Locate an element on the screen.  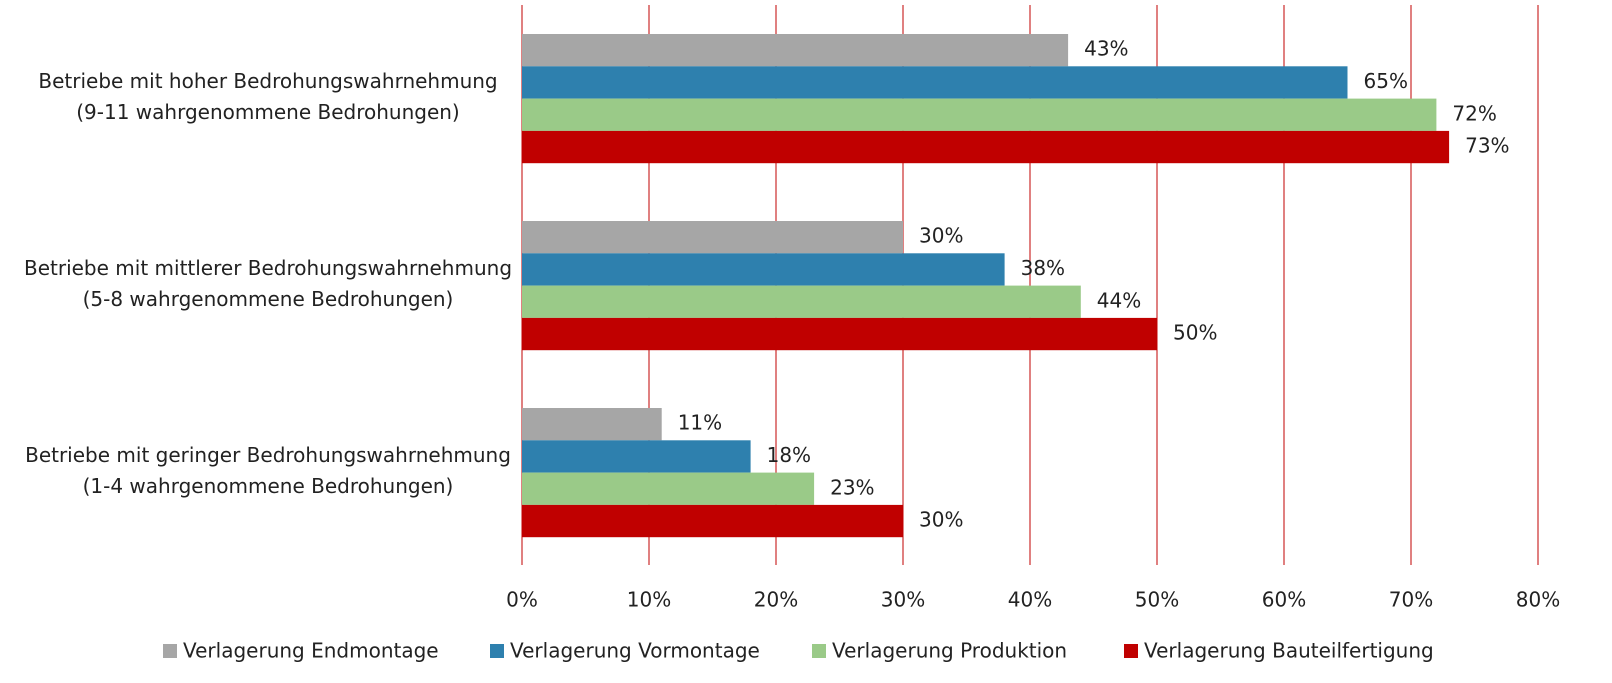
x-tick-label: 80% is located at coordinates (1538, 600).